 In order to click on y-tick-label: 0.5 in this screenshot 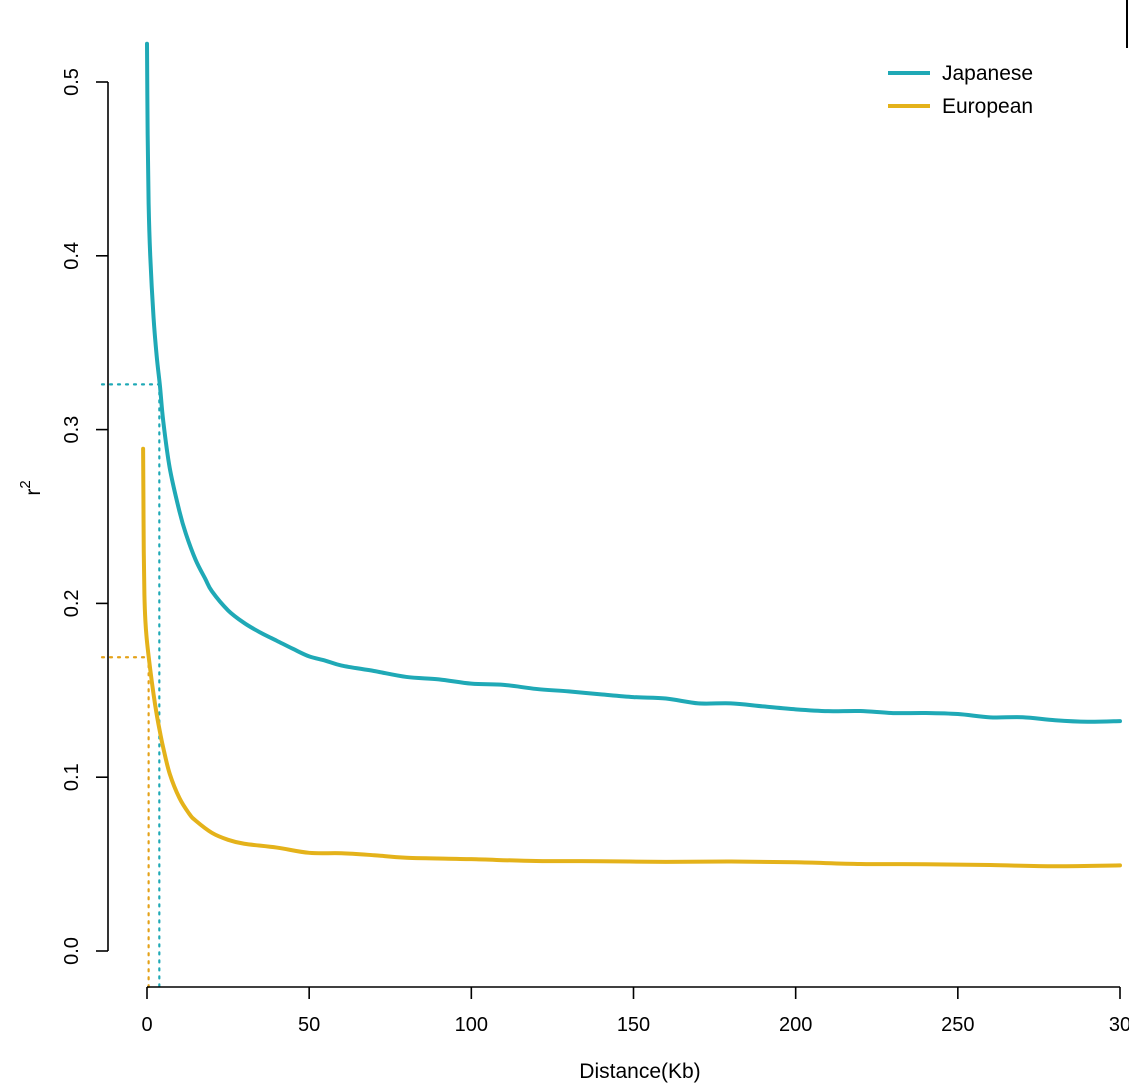, I will do `click(72, 82)`.